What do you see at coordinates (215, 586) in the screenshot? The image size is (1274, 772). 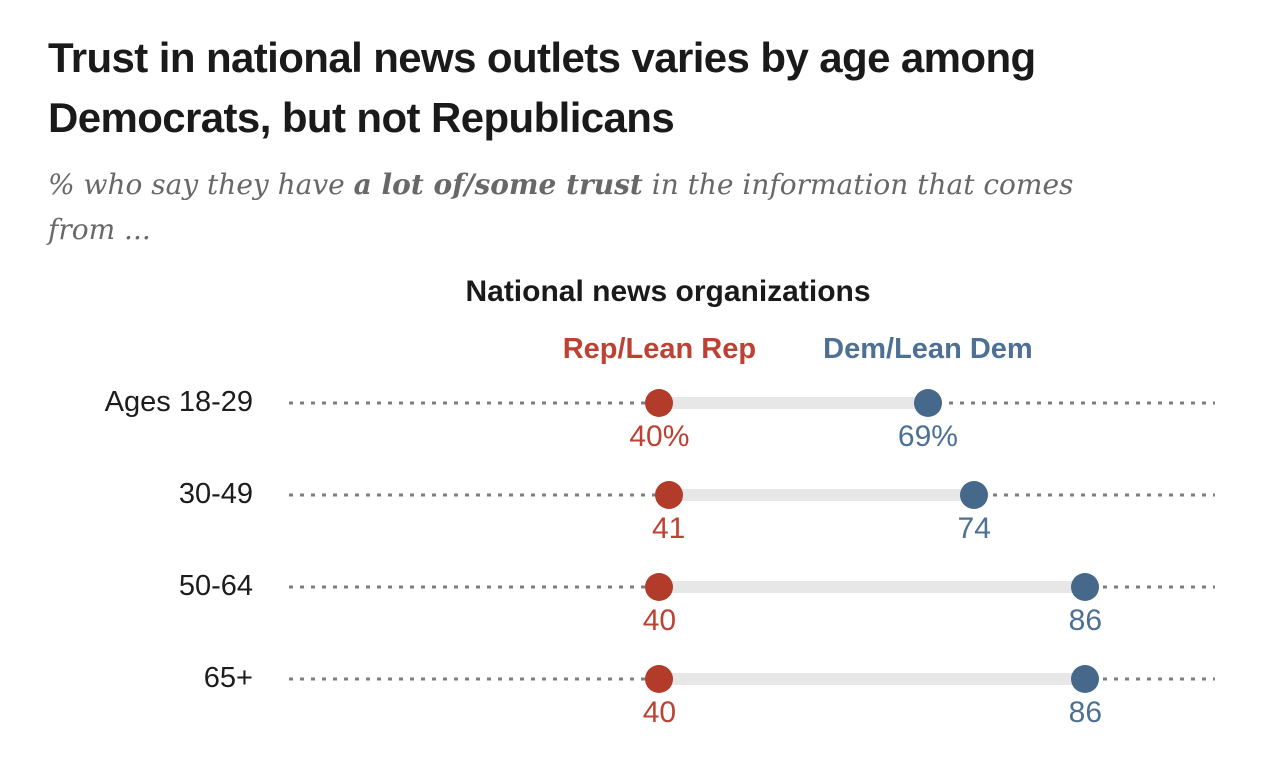 I see `row-label: 50-64` at bounding box center [215, 586].